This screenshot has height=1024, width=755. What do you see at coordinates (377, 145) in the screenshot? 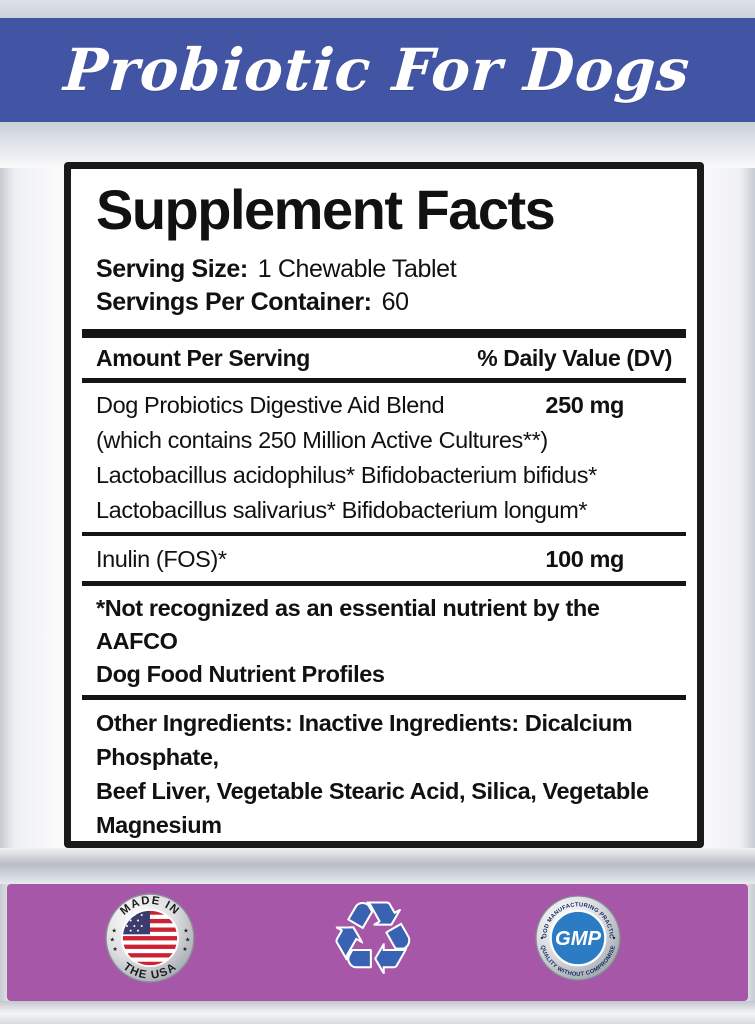
I see `banner-silver-strip` at bounding box center [377, 145].